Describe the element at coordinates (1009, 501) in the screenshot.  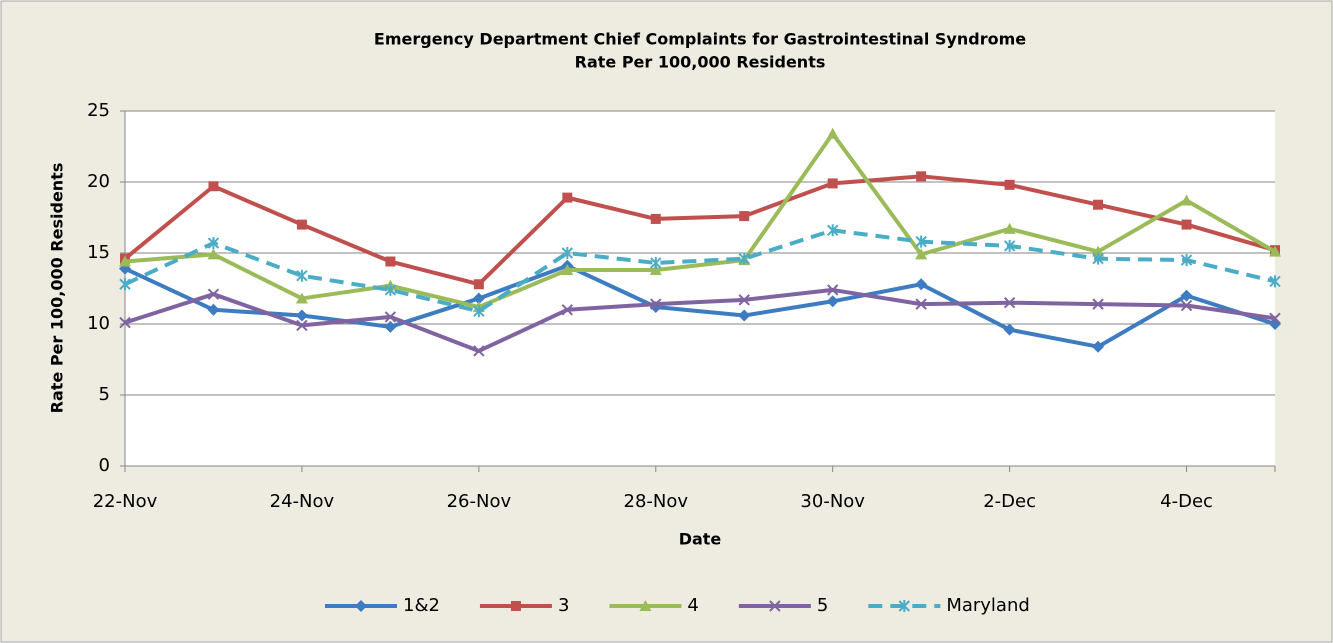
I see `x-tick-label: 2-Dec` at that location.